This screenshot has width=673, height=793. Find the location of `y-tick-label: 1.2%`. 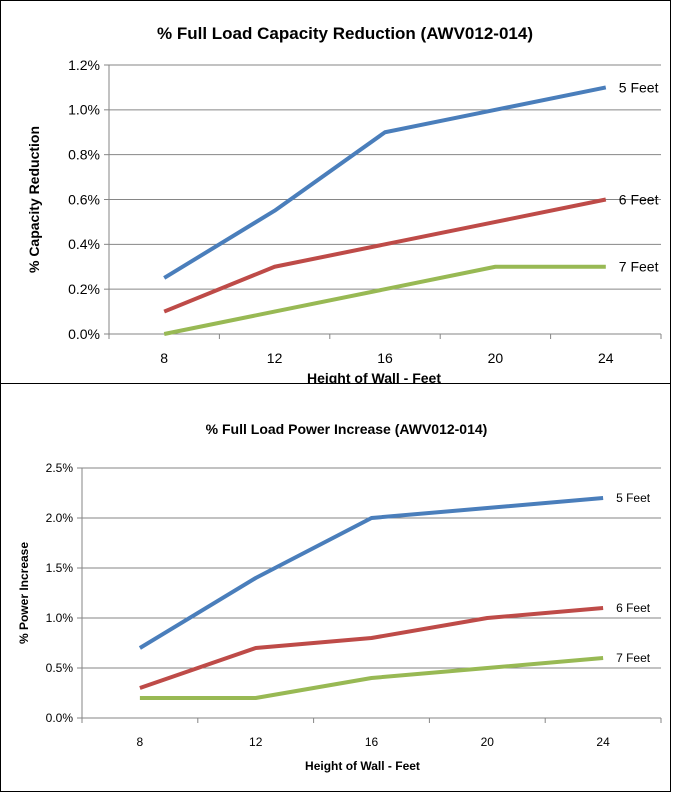

y-tick-label: 1.2% is located at coordinates (84, 65).